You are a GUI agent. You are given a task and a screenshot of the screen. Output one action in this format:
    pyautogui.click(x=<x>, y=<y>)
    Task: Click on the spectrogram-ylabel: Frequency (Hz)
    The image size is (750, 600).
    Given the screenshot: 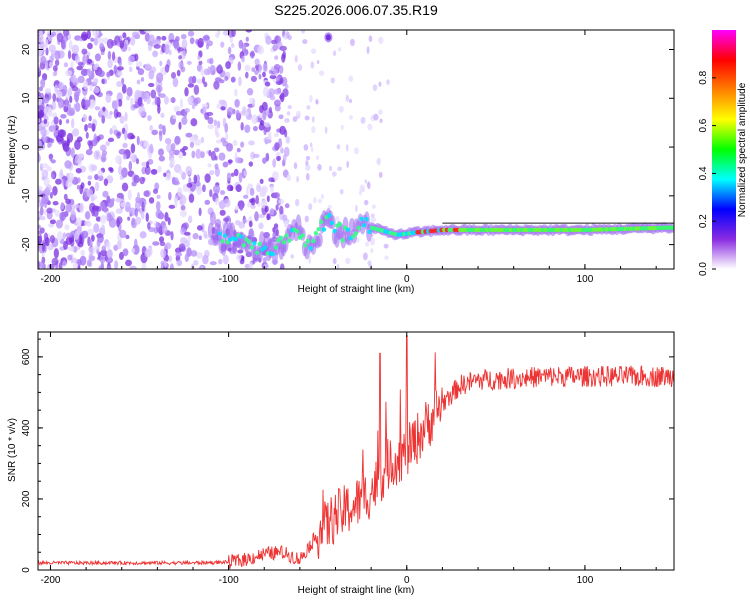 What is the action you would take?
    pyautogui.click(x=12, y=150)
    